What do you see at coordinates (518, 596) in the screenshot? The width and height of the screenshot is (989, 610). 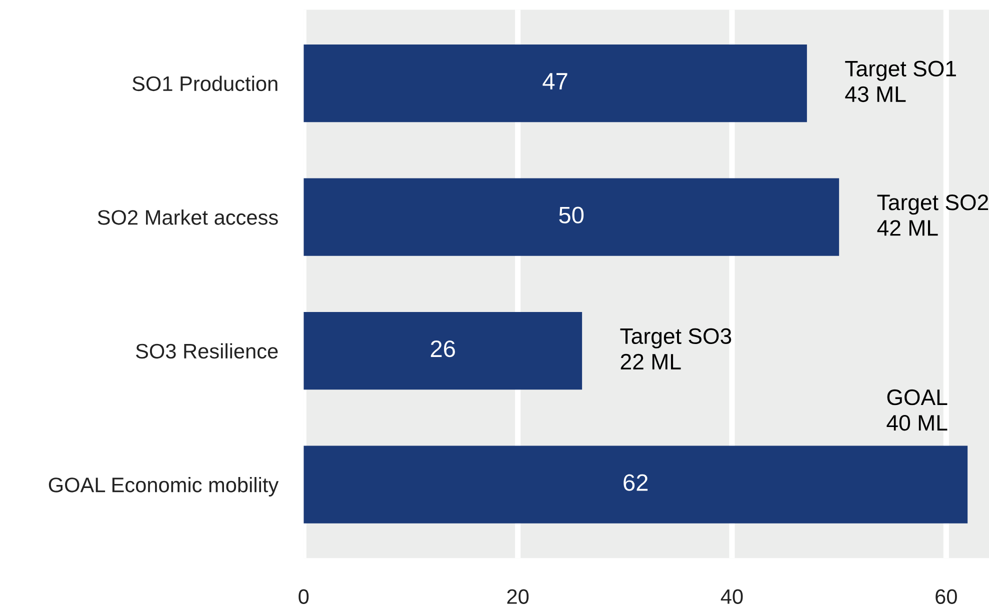 I see `x-tick-label: 20` at bounding box center [518, 596].